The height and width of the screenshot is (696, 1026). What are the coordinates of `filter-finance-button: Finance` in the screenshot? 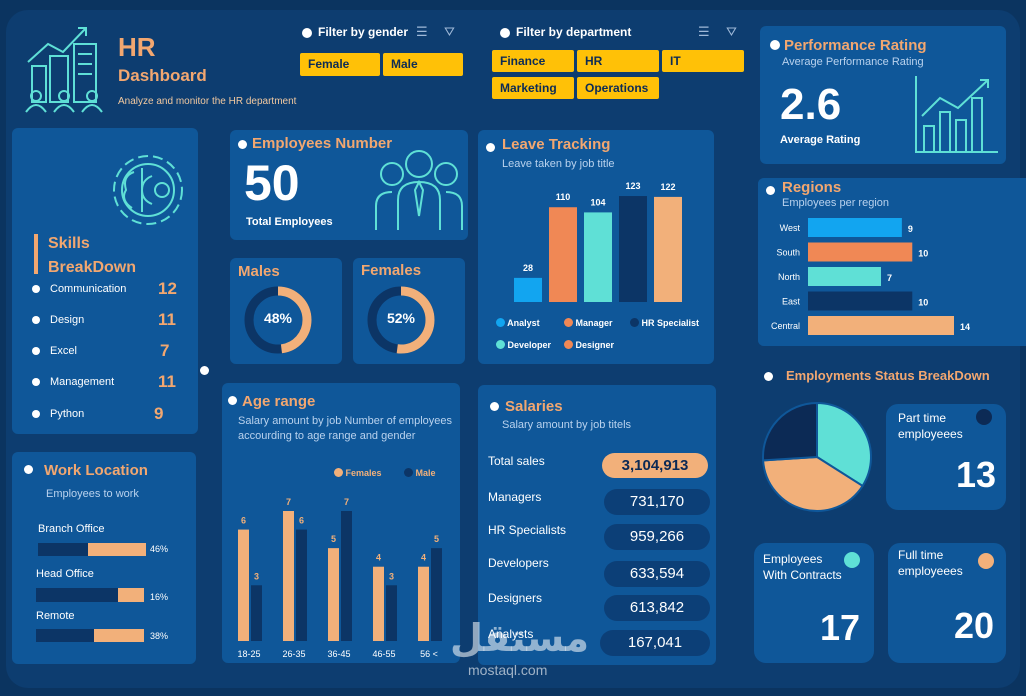 It's located at (533, 61).